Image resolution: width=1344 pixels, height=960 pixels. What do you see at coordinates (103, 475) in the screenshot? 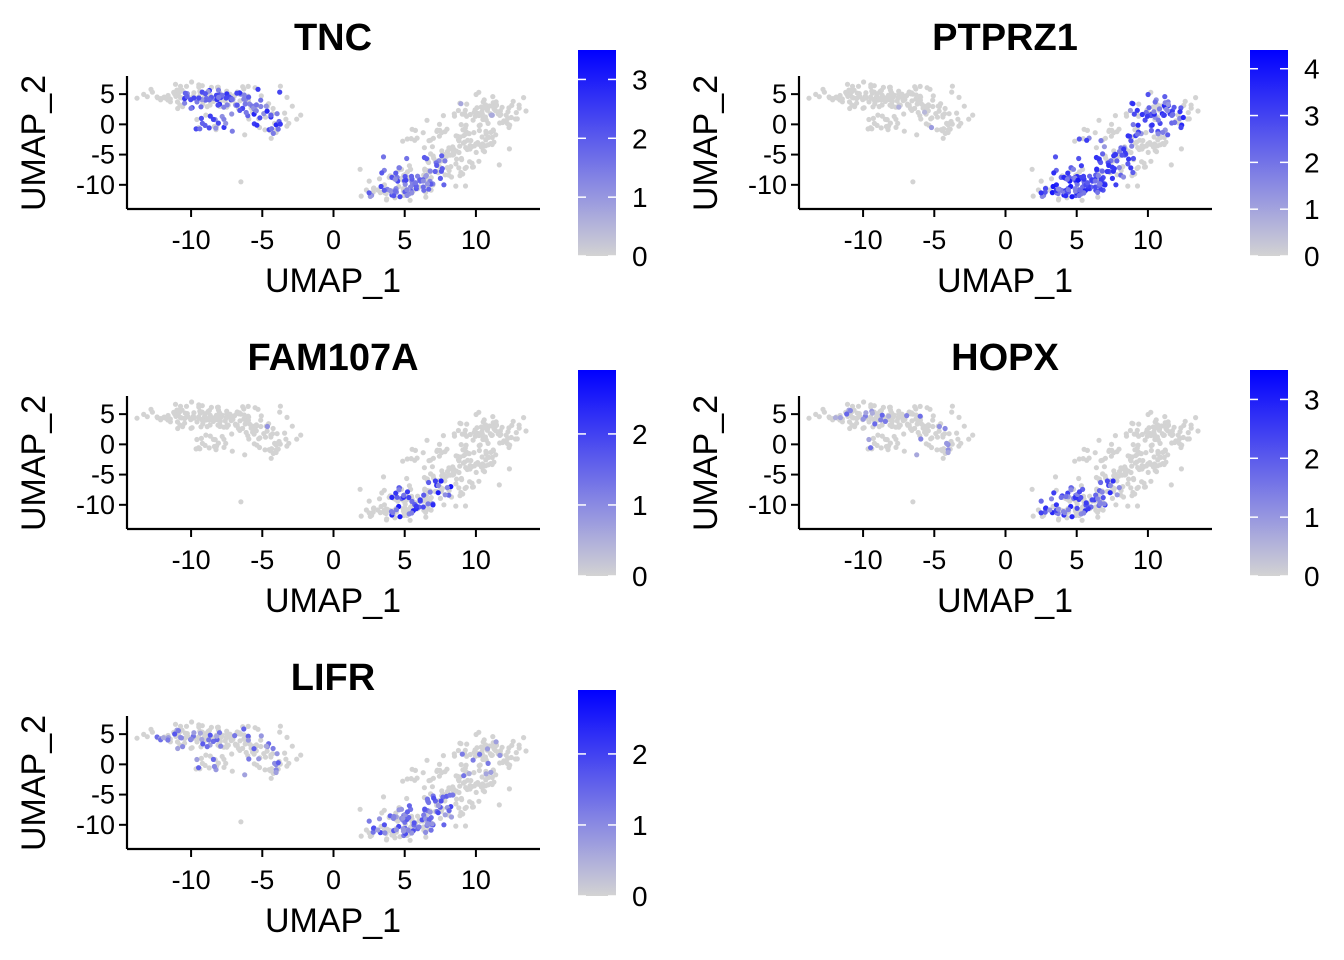
I see `y-tick-label: -5` at bounding box center [103, 475].